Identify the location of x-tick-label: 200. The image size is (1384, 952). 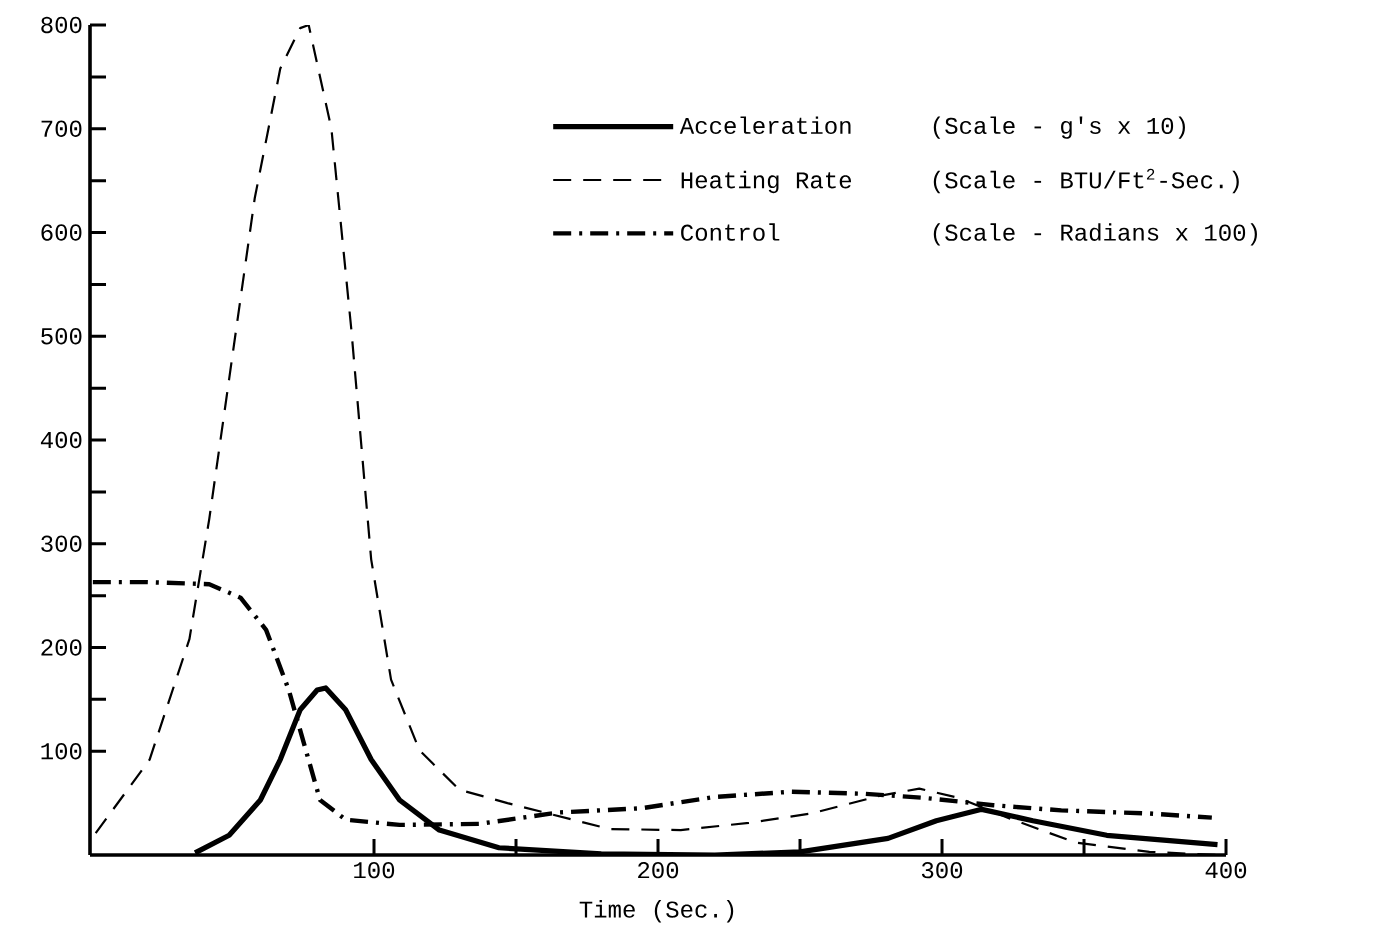
(658, 870).